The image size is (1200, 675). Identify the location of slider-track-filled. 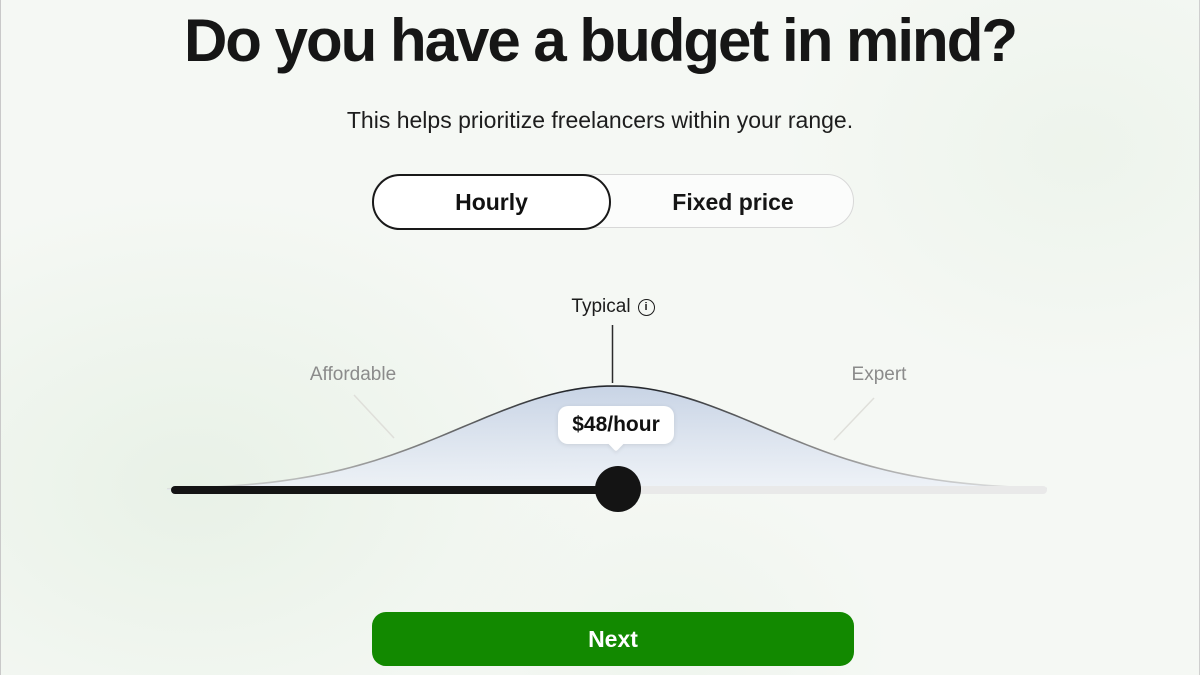
(394, 490).